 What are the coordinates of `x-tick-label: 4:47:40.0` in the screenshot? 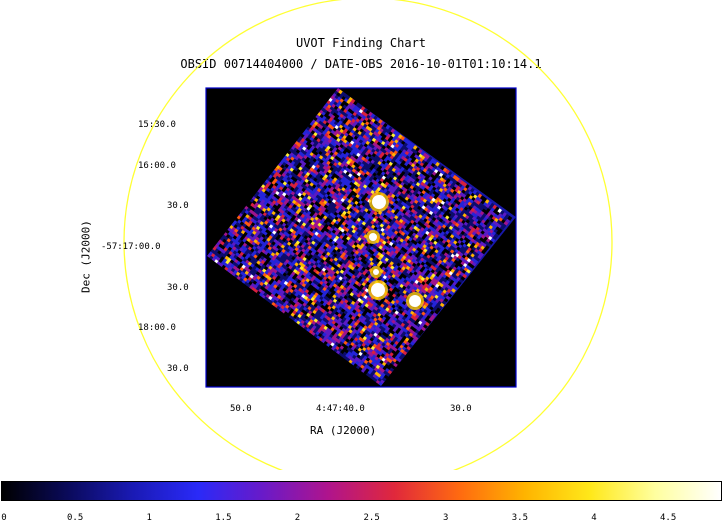 It's located at (340, 409).